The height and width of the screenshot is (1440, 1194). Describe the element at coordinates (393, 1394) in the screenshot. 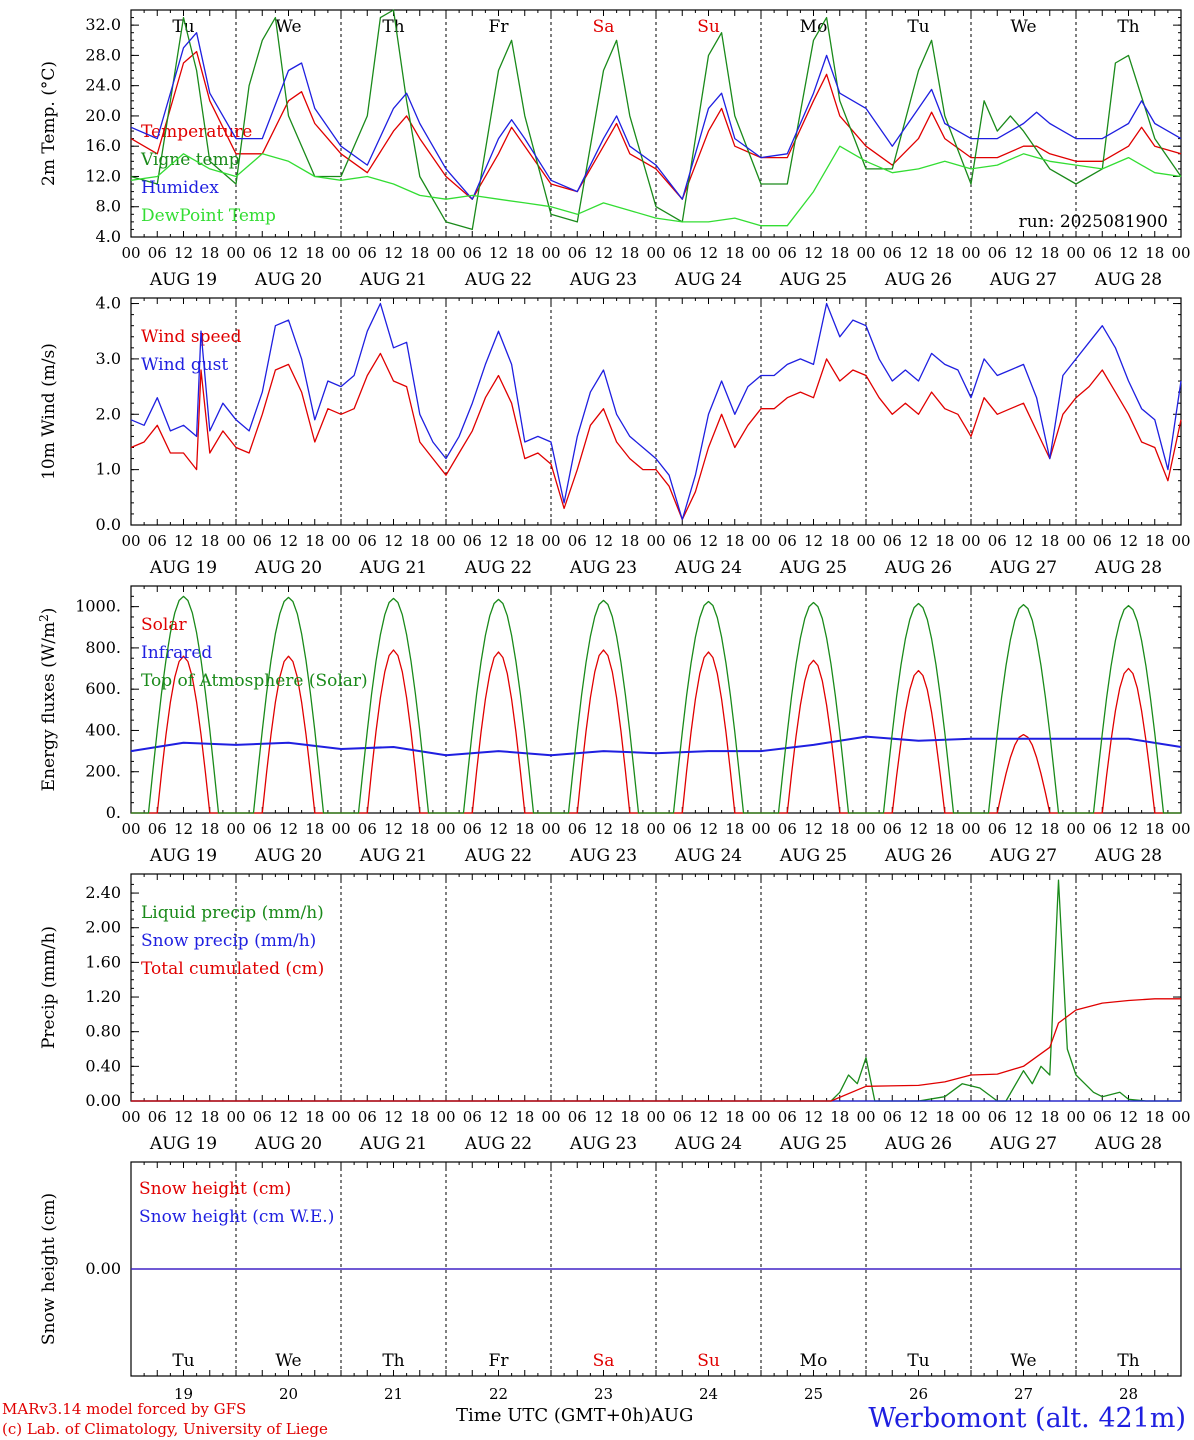

I see `day-number-label: 21` at that location.